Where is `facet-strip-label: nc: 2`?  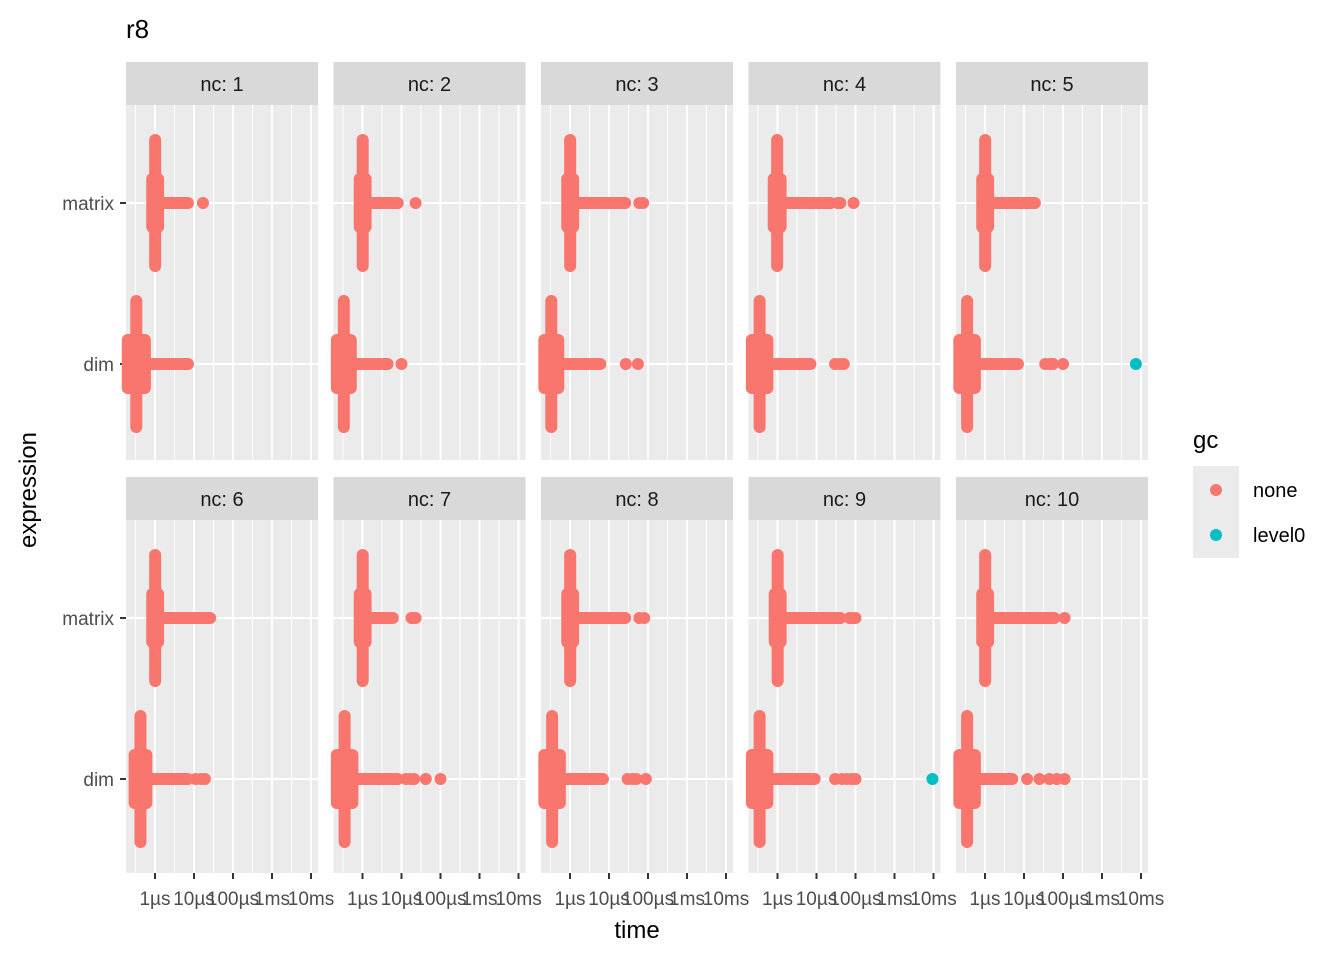
facet-strip-label: nc: 2 is located at coordinates (429, 85).